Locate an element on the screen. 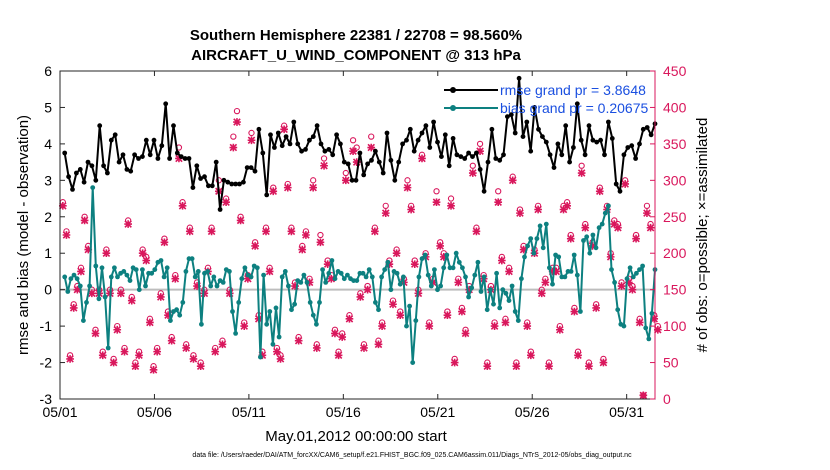  y-left-tick-label: 5 is located at coordinates (48, 107).